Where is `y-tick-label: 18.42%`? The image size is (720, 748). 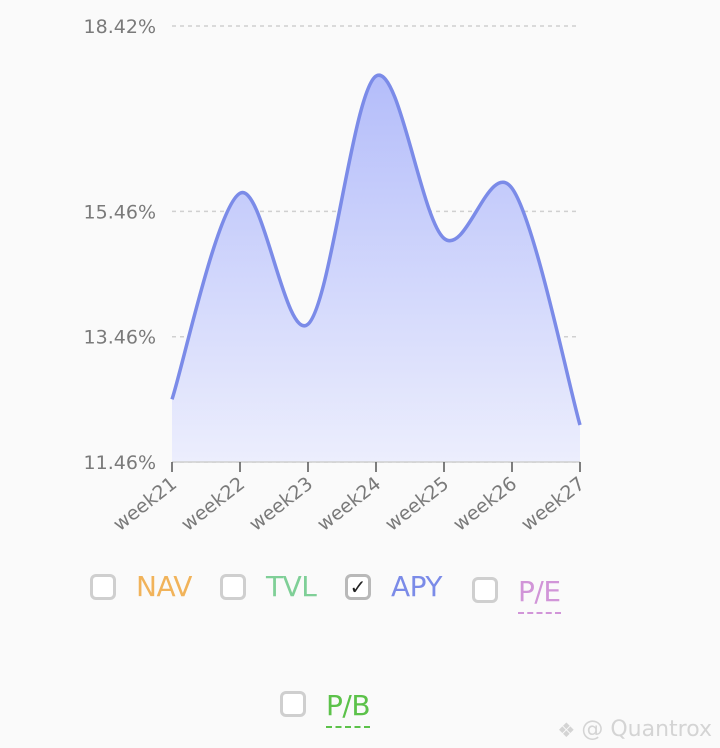 y-tick-label: 18.42% is located at coordinates (120, 27).